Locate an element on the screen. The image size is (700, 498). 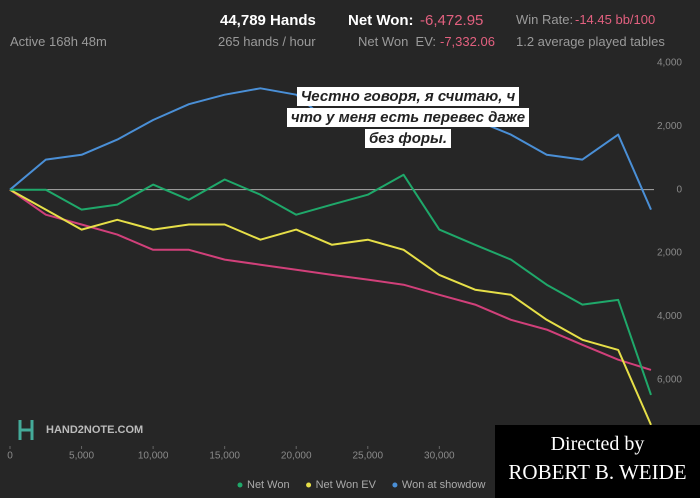
caption-line: что у меня есть перевес даже is located at coordinates (408, 117).